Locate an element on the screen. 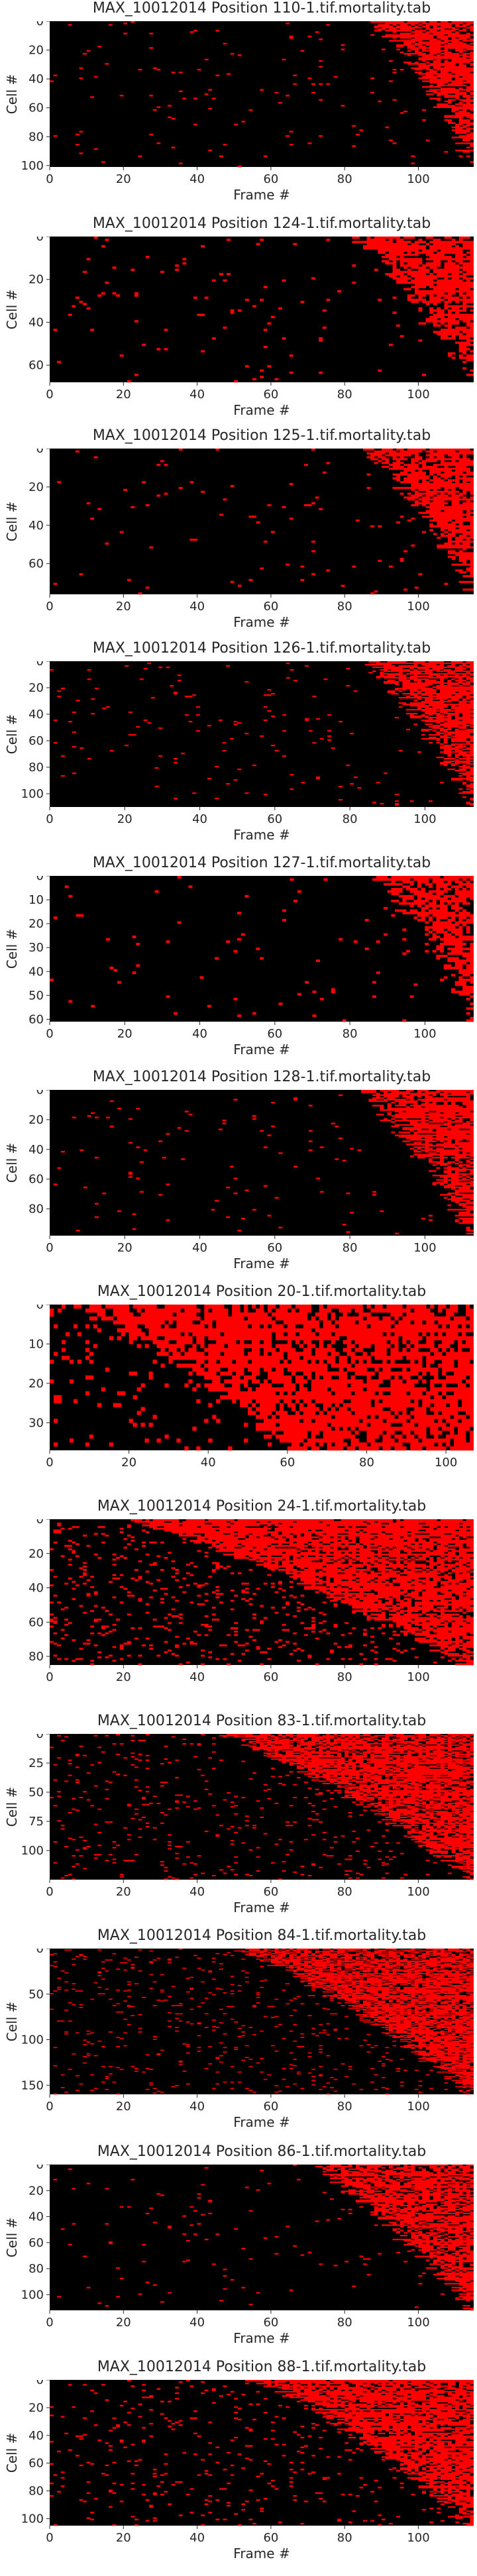 This screenshot has height=2576, width=477. x-tick-label: 80 is located at coordinates (350, 1034).